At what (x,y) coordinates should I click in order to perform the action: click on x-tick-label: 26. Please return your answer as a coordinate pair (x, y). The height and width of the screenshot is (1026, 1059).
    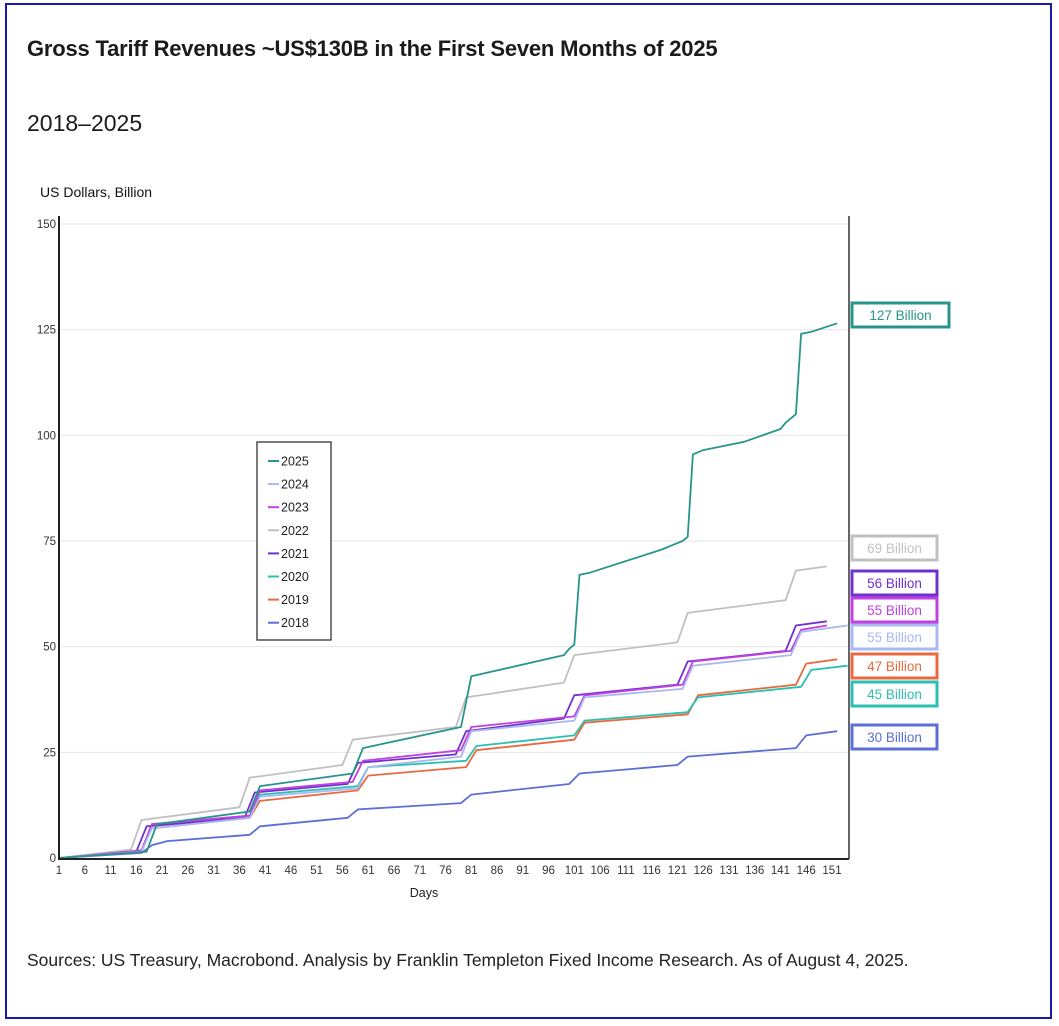
    Looking at the image, I should click on (187, 871).